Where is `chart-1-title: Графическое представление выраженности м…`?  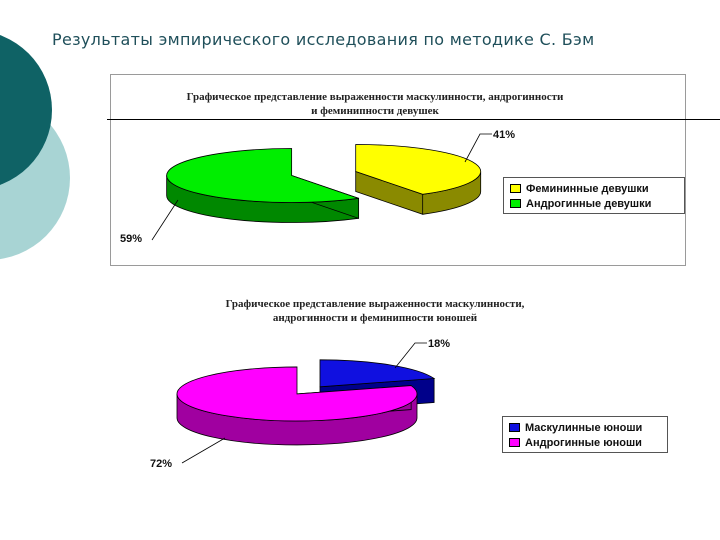 chart-1-title: Графическое представление выраженности м… is located at coordinates (375, 104).